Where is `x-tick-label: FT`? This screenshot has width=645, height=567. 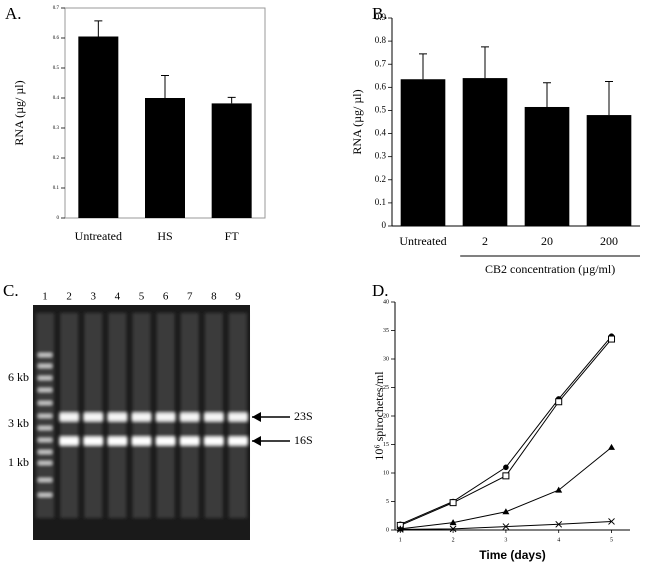 x-tick-label: FT is located at coordinates (232, 236).